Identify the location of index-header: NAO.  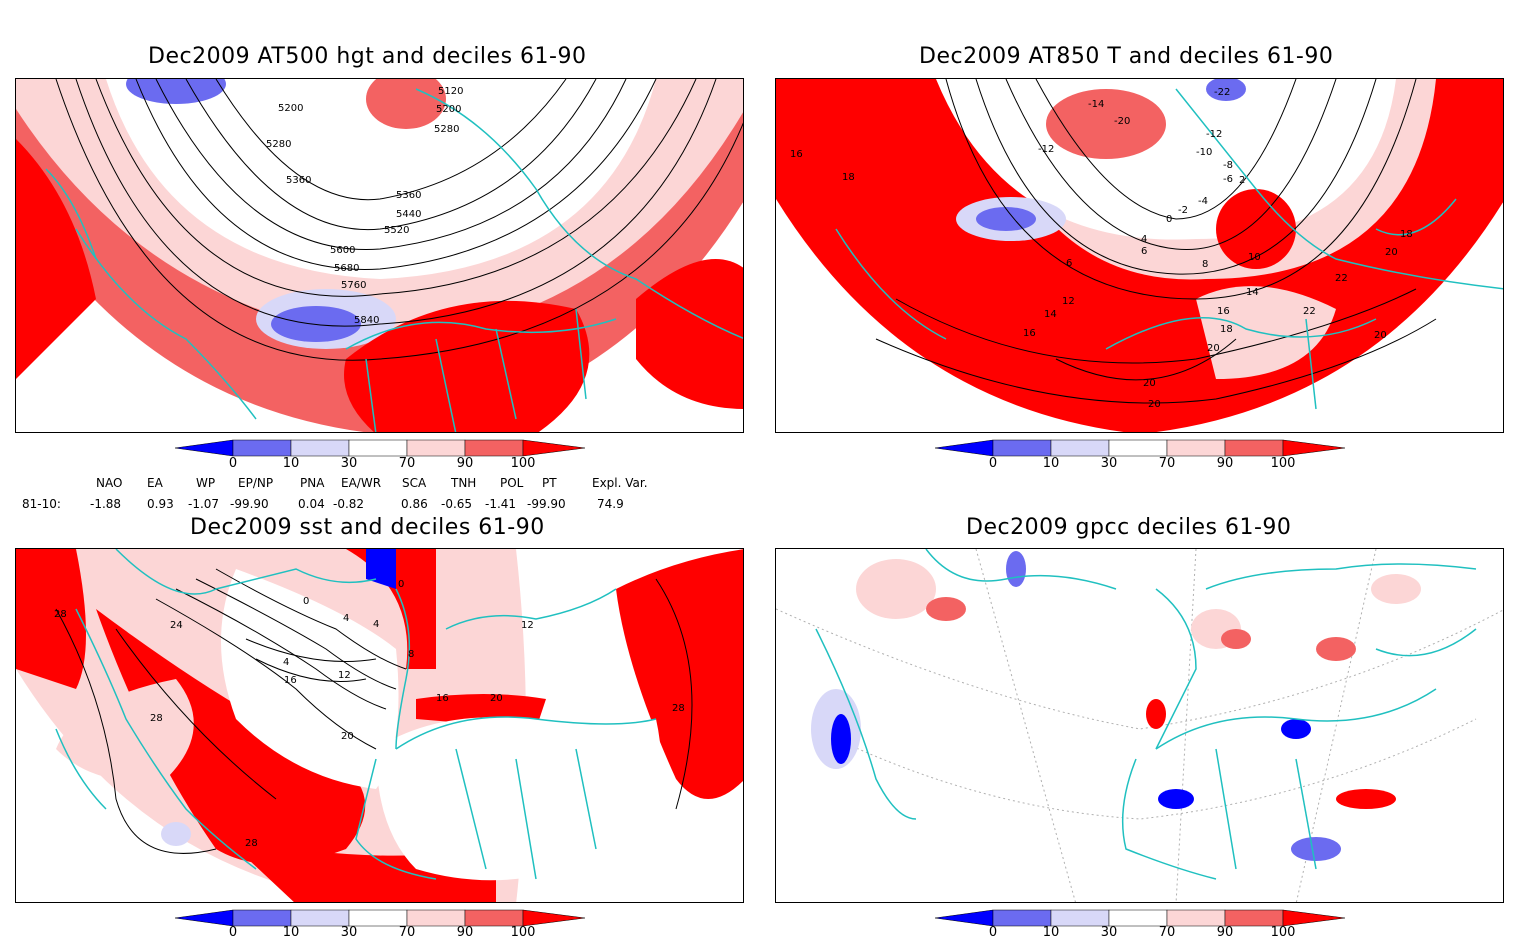
(109, 483).